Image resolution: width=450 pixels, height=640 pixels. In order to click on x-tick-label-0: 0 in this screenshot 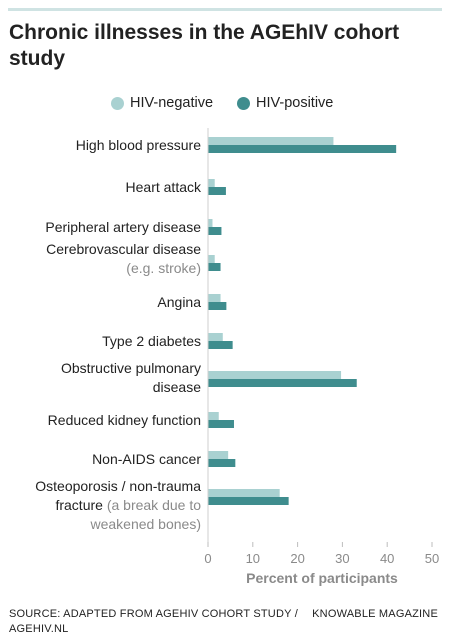, I will do `click(207, 558)`.